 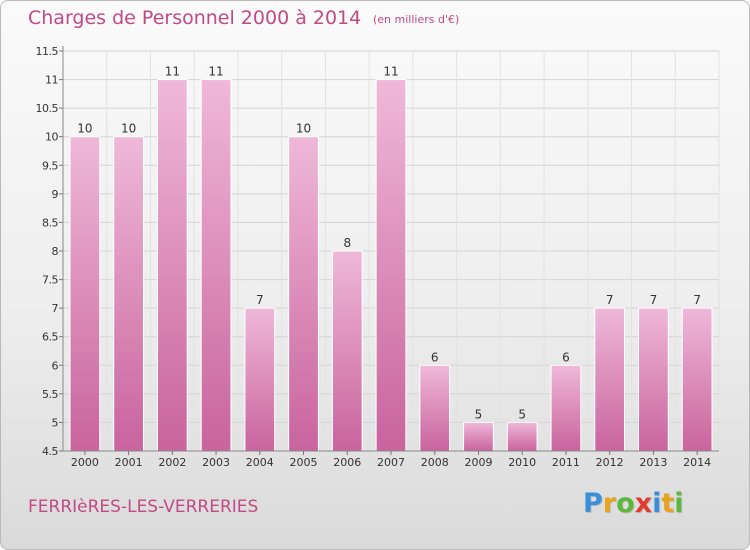 What do you see at coordinates (51, 80) in the screenshot?
I see `y-tick-label: 11` at bounding box center [51, 80].